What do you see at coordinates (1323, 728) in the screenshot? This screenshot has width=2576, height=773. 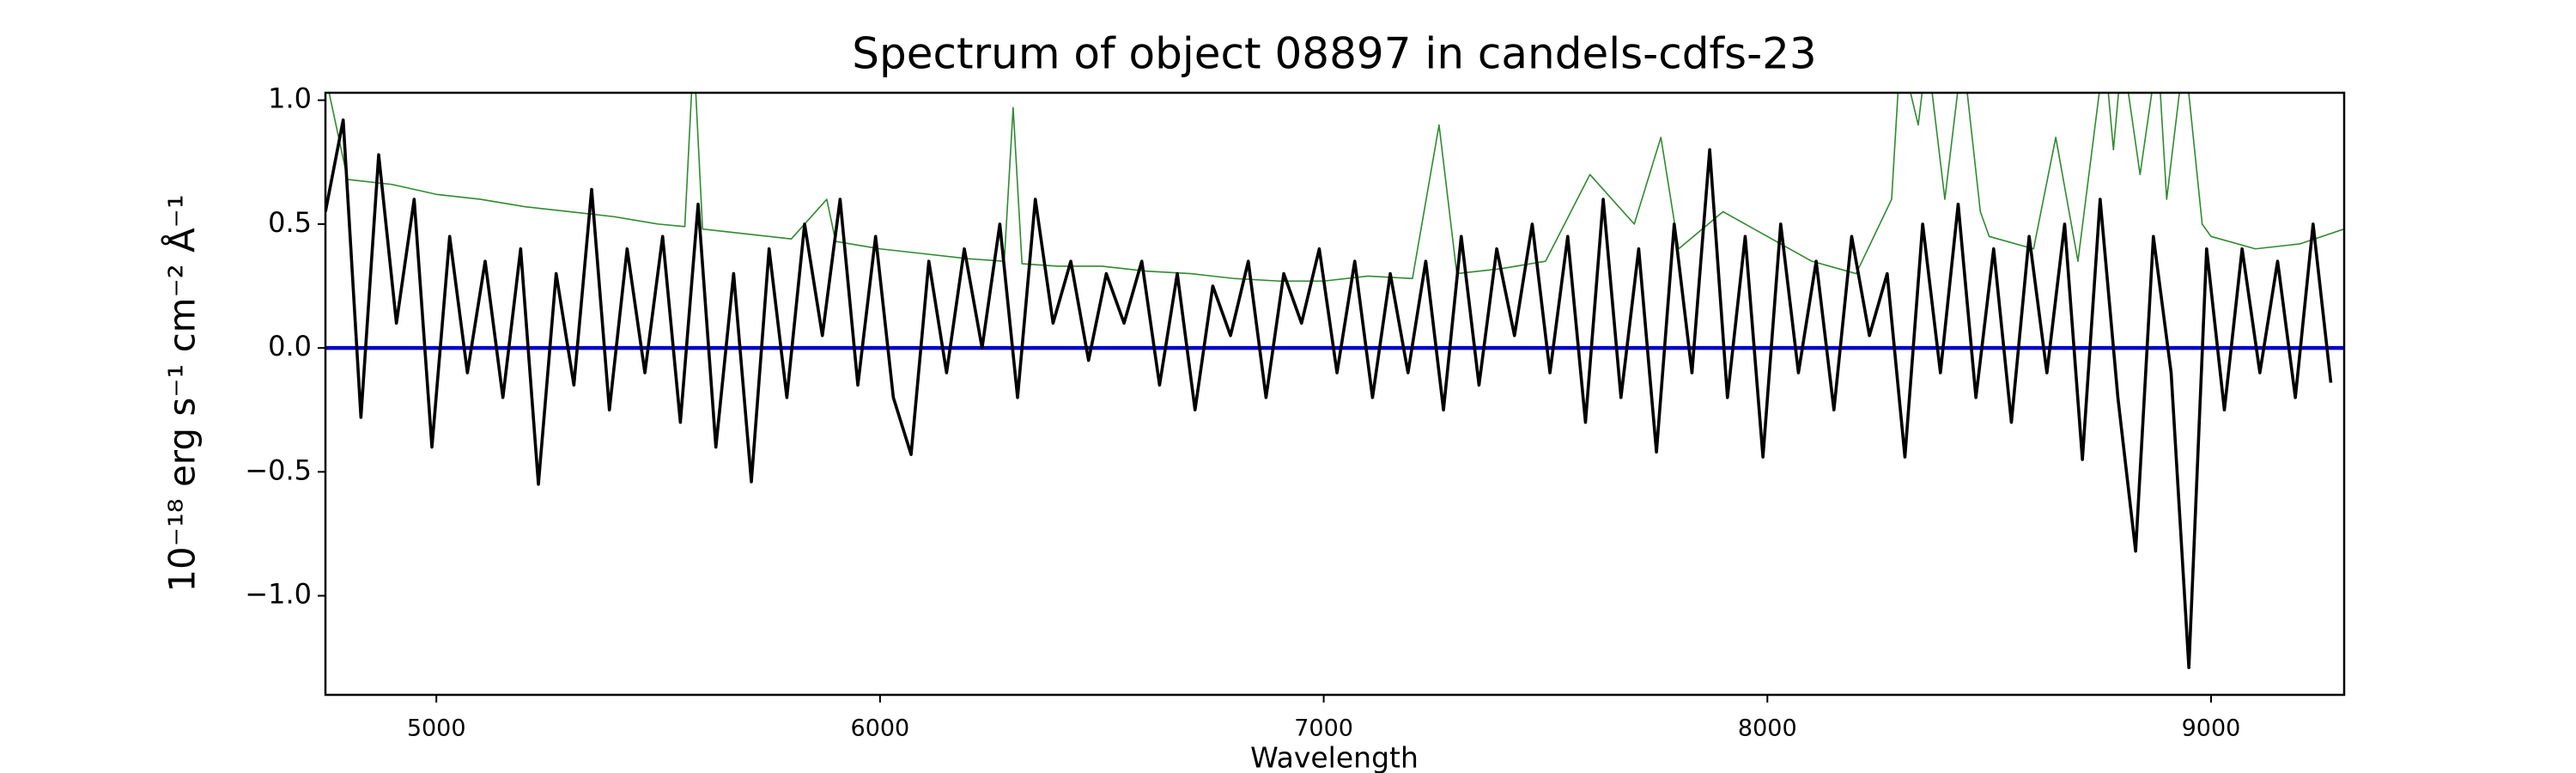 I see `x-tick-label: 7000` at bounding box center [1323, 728].